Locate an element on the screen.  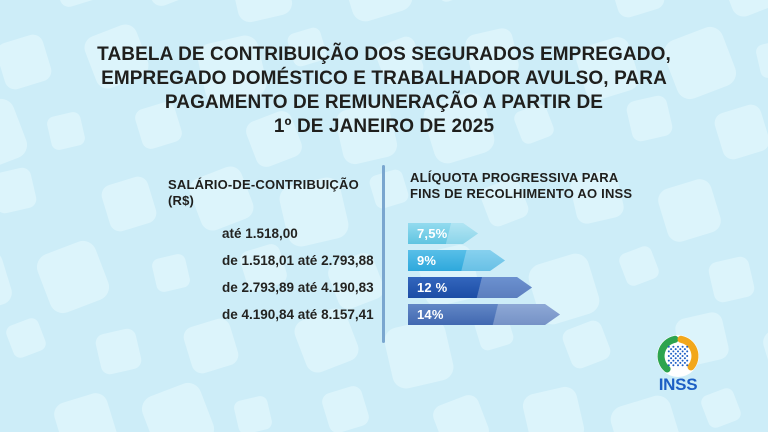
inss-logo-text: INSS is located at coordinates (678, 384).